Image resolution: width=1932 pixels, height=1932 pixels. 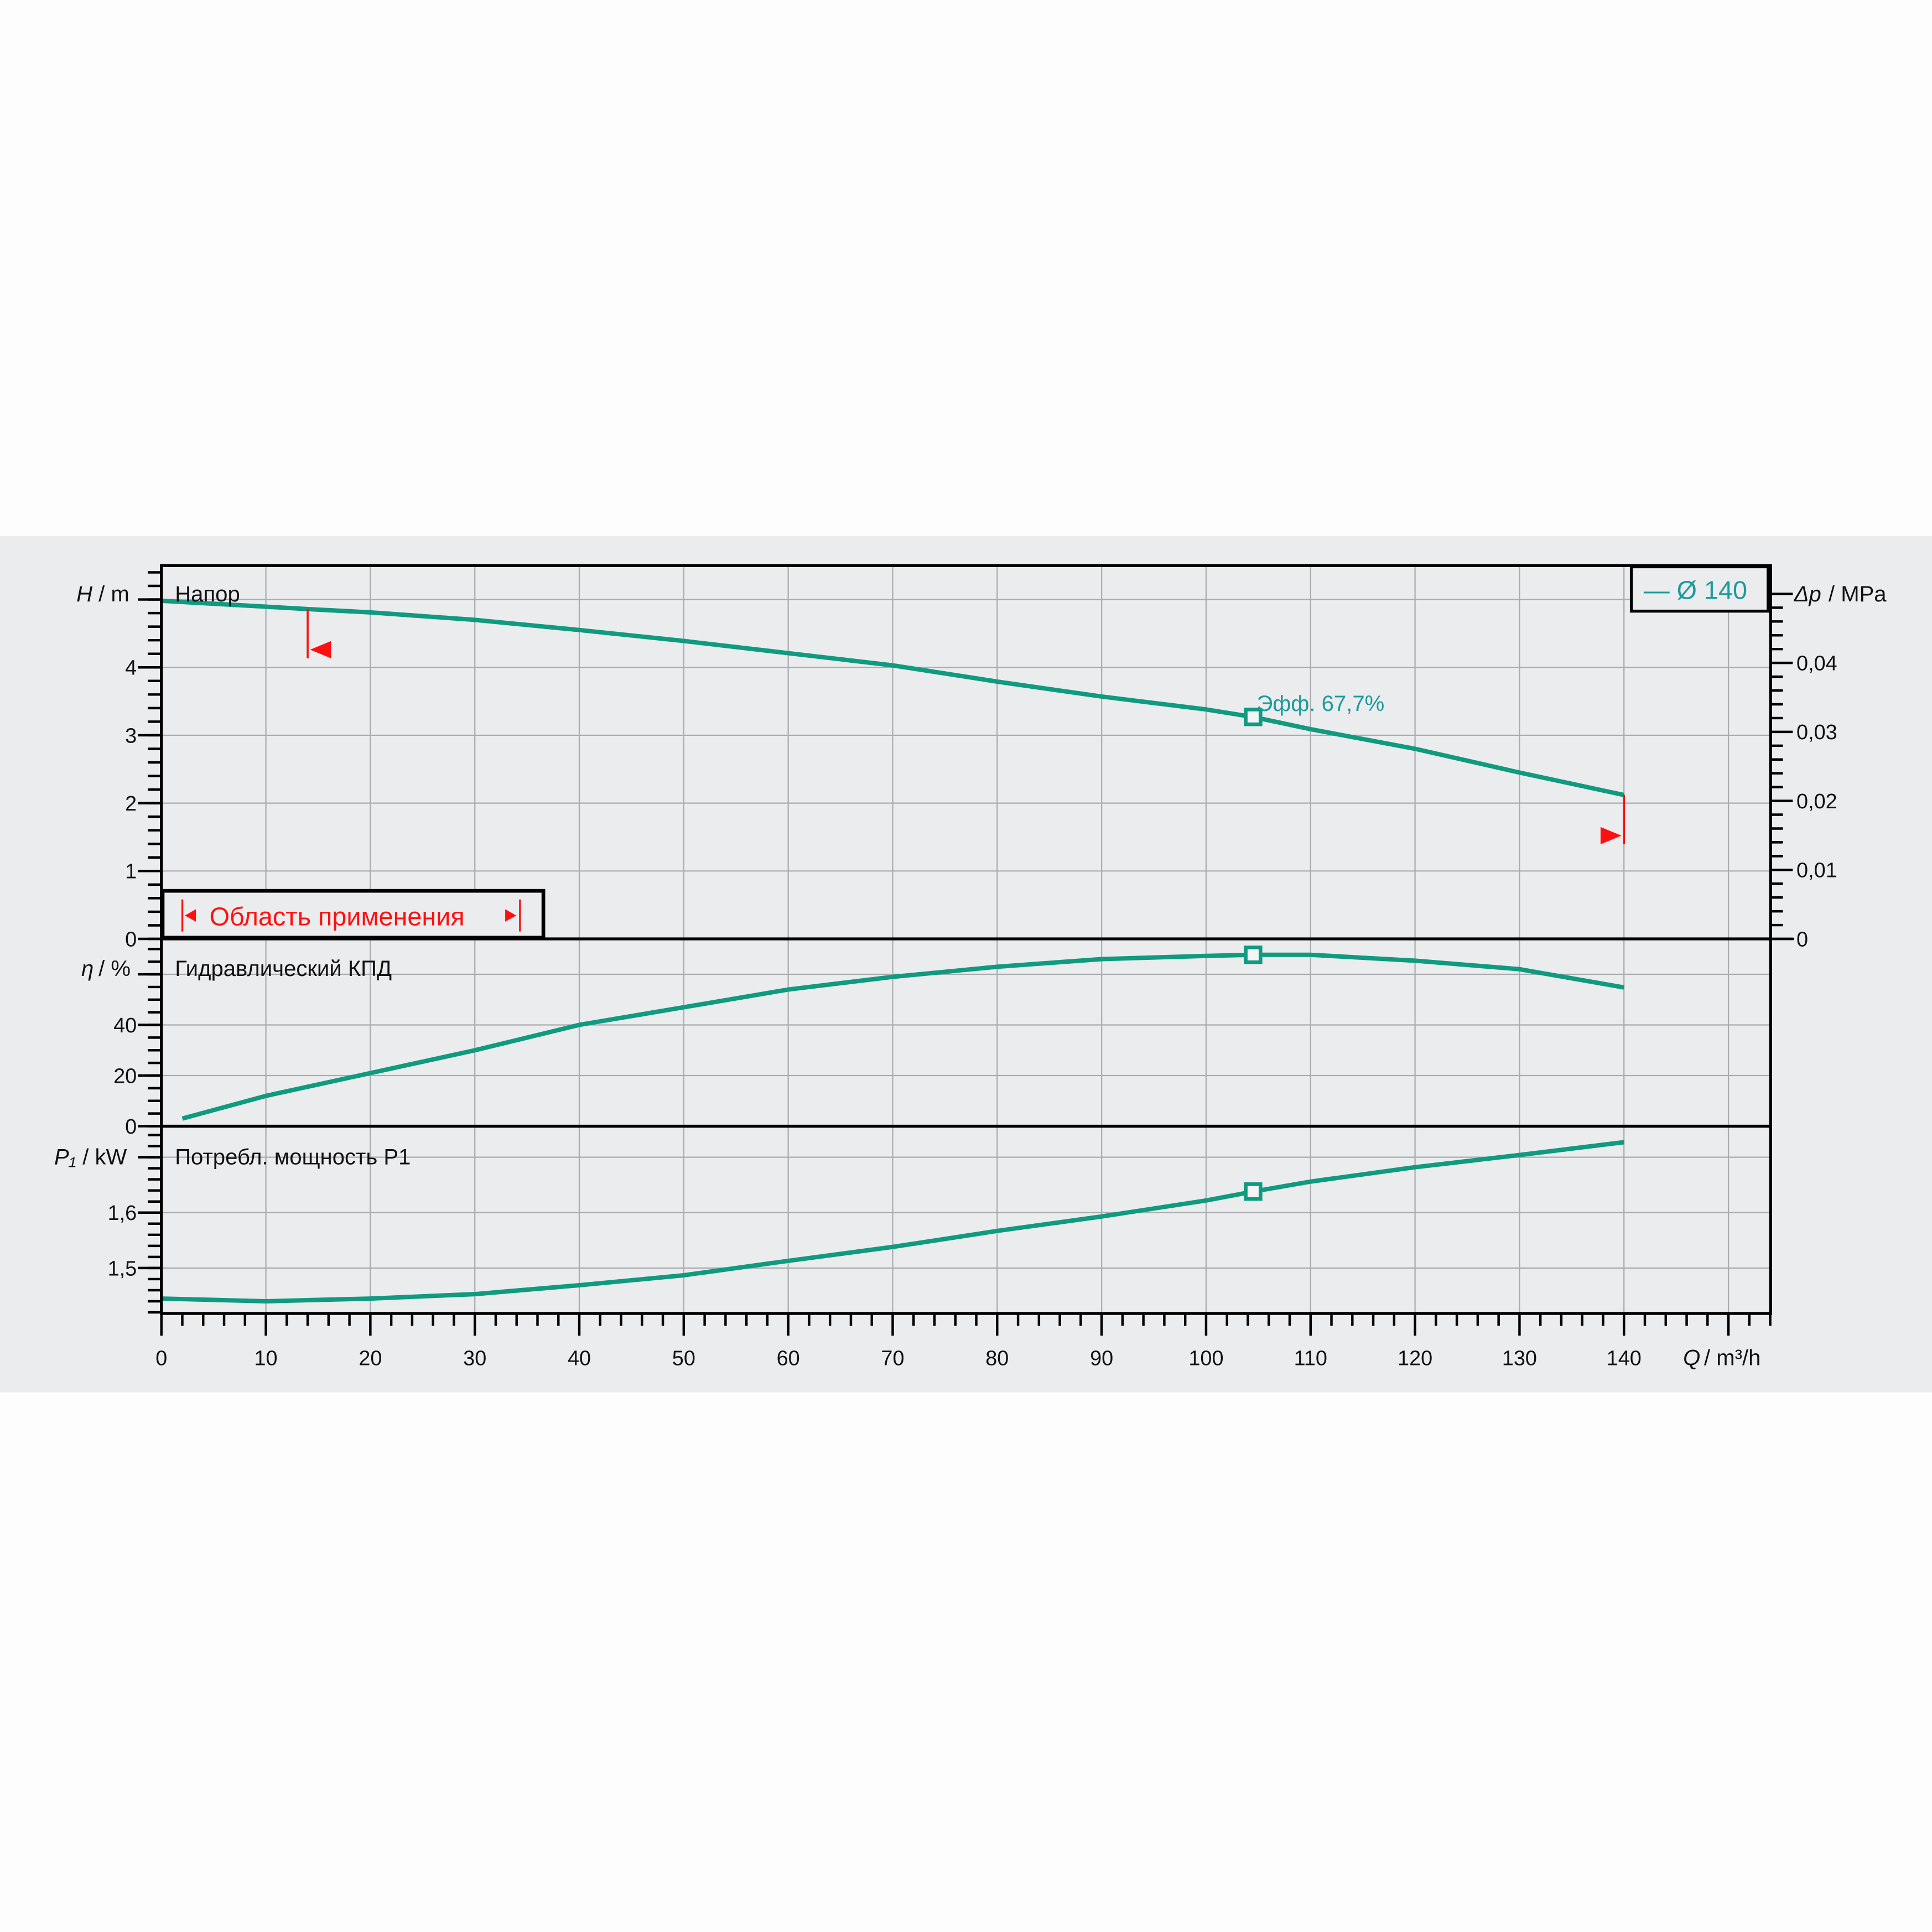 I want to click on x-tick-label: 110, so click(x=1310, y=1358).